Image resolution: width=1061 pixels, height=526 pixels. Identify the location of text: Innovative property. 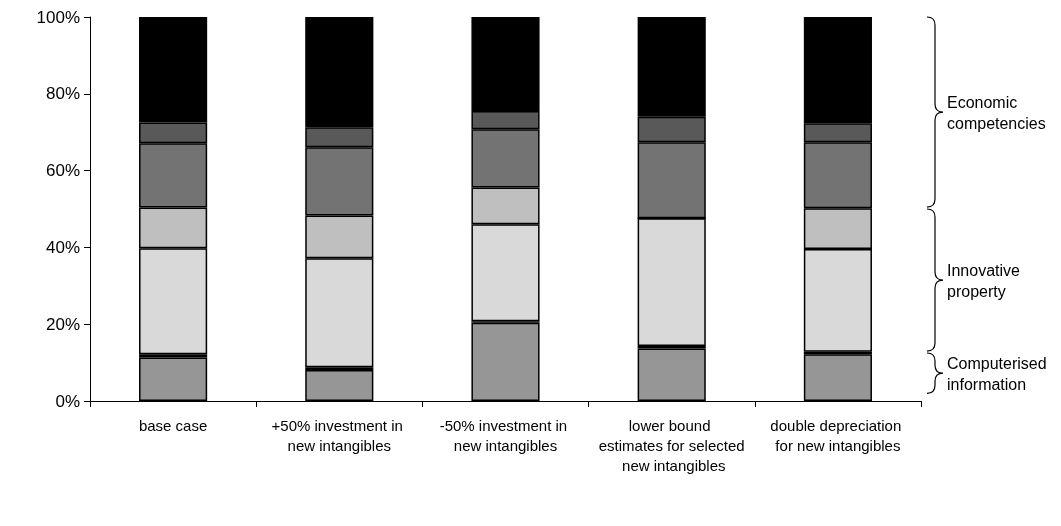
(986, 281).